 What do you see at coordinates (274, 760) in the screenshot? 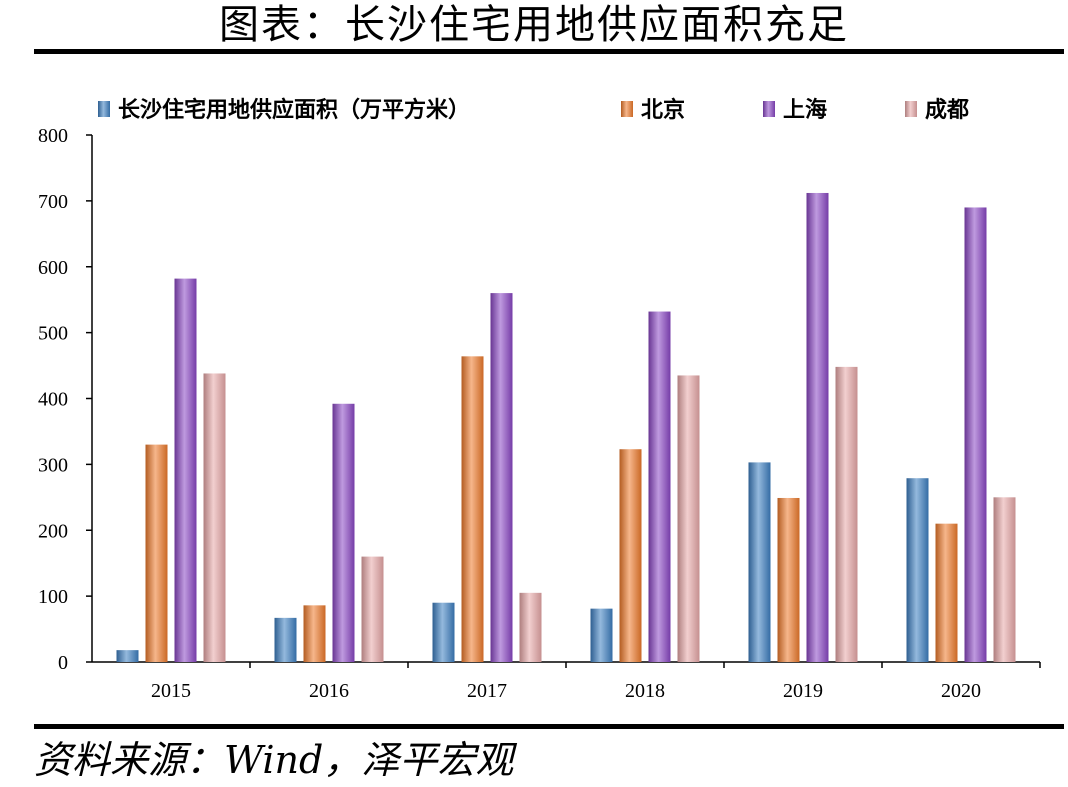
I see `source-note: 资料来源：Wind，泽平宏观` at bounding box center [274, 760].